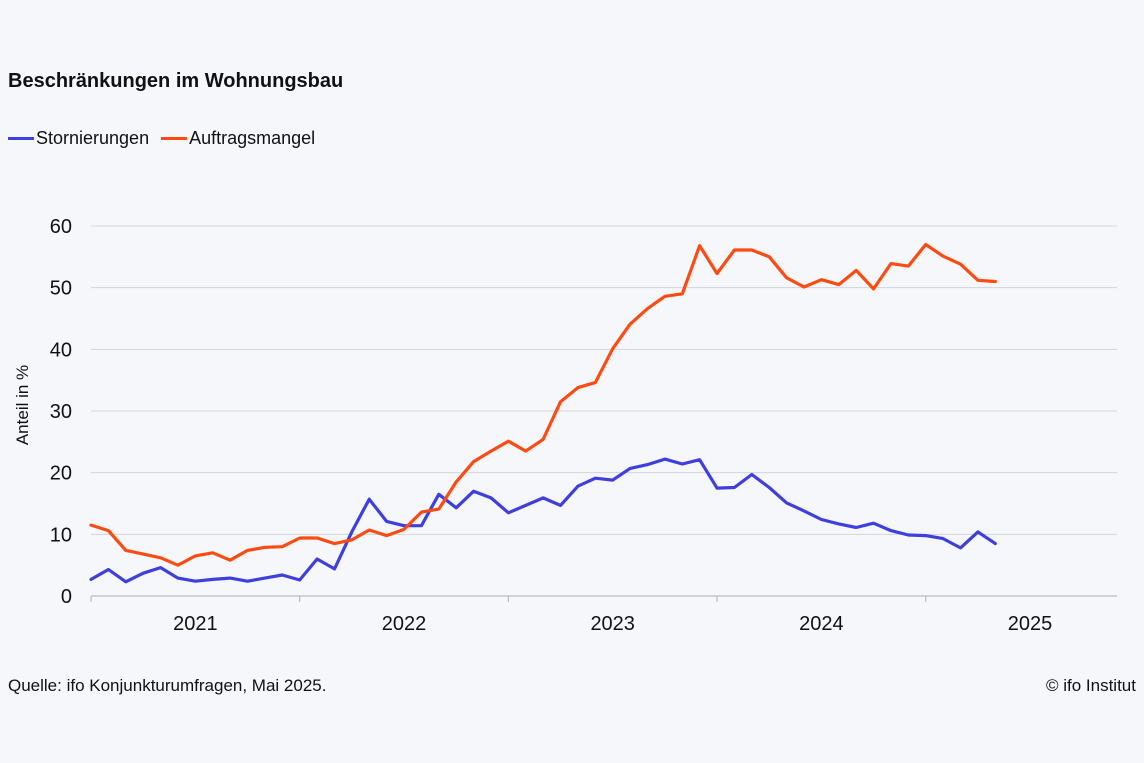 This screenshot has height=763, width=1144. Describe the element at coordinates (61, 412) in the screenshot. I see `y-tick-label: 30` at that location.